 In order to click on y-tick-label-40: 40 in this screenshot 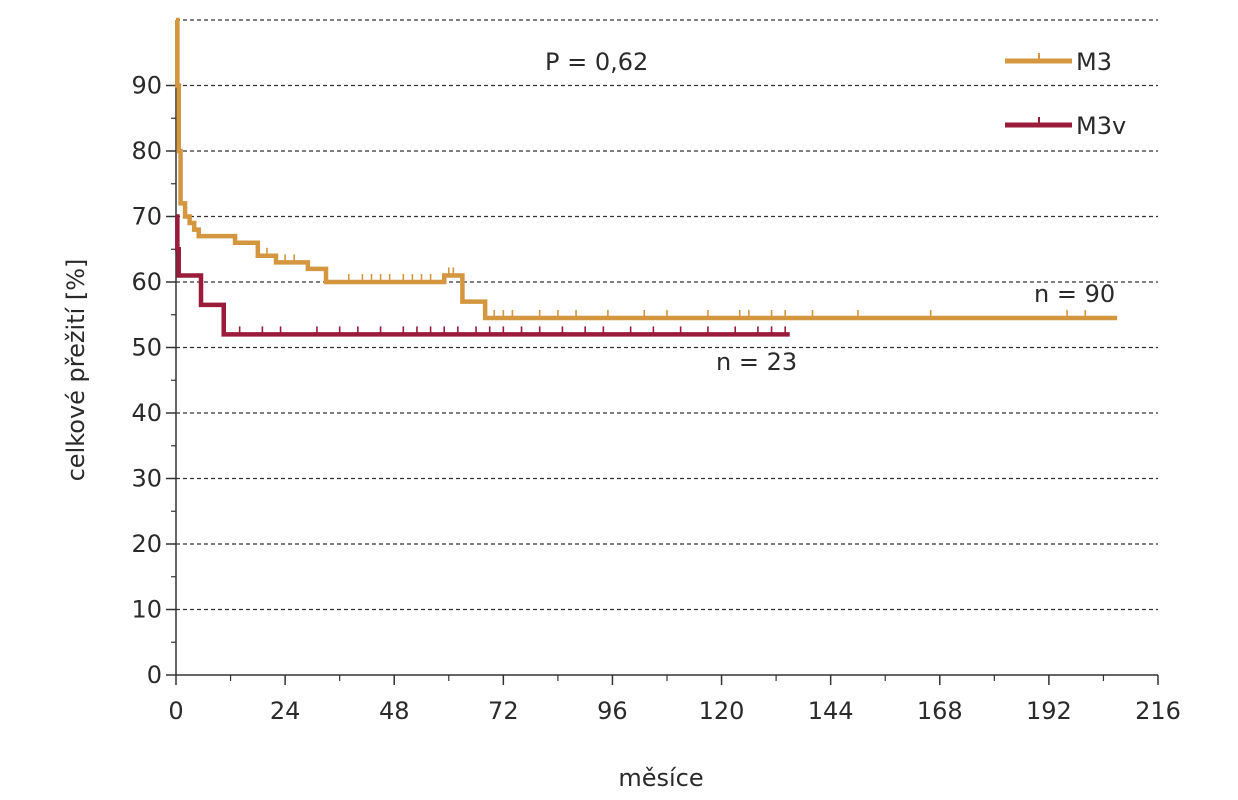, I will do `click(146, 413)`.